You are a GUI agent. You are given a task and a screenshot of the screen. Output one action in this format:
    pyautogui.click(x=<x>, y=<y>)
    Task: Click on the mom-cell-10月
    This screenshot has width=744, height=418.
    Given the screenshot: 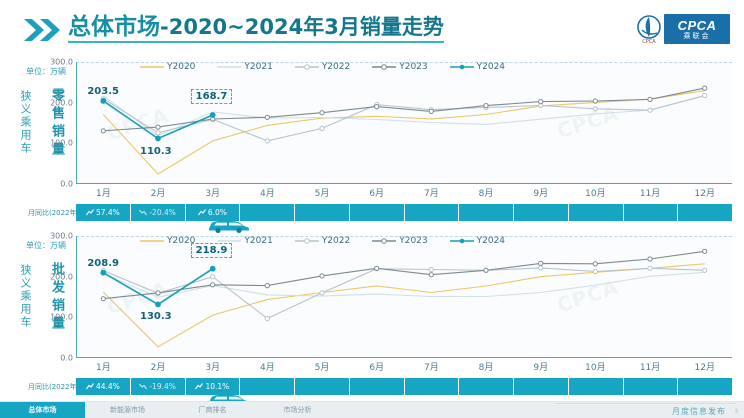 What is the action you would take?
    pyautogui.click(x=595, y=386)
    